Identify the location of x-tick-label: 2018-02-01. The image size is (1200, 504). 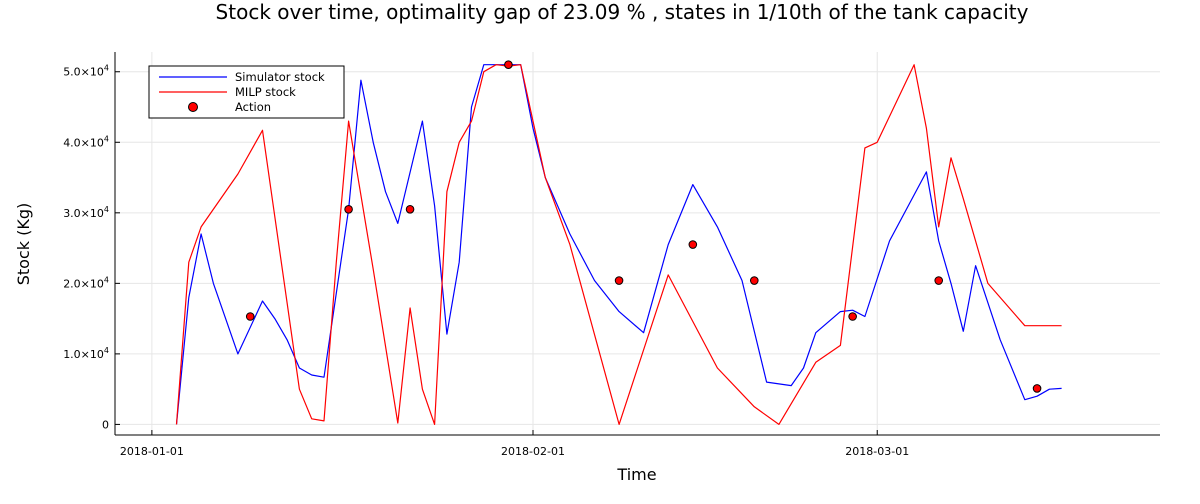
(533, 451).